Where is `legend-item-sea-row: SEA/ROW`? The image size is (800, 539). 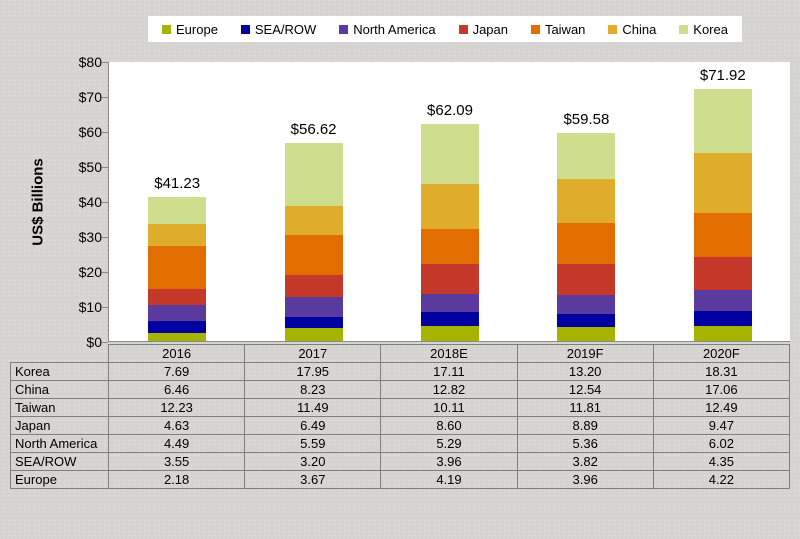
legend-item-sea-row: SEA/ROW is located at coordinates (278, 29).